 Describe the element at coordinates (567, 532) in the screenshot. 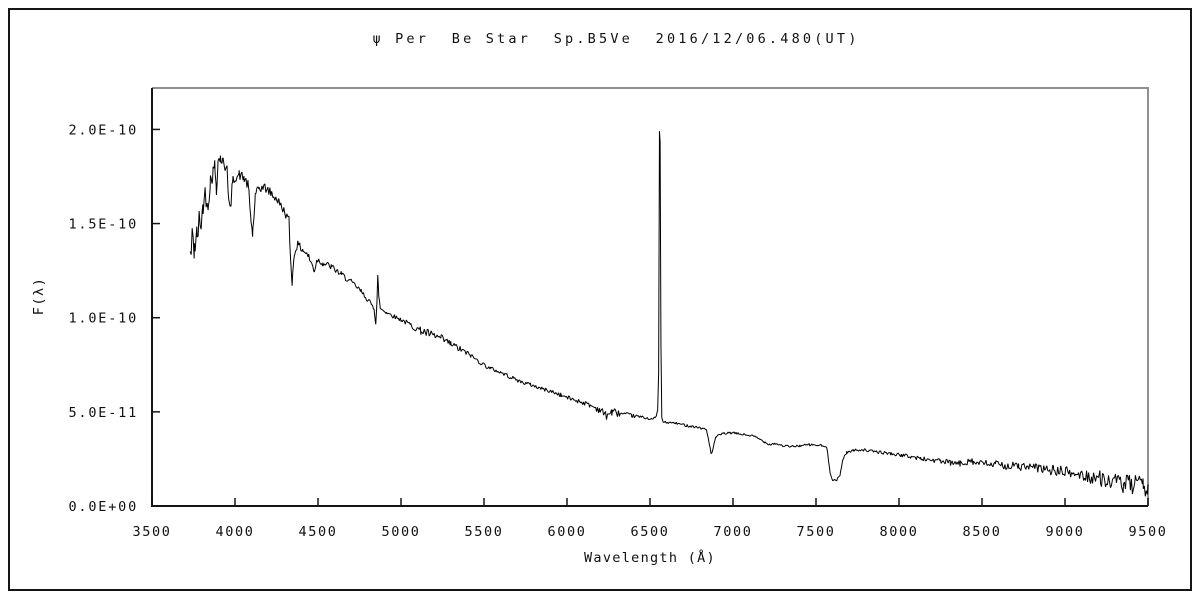

I see `x-tick-label: 6000` at that location.